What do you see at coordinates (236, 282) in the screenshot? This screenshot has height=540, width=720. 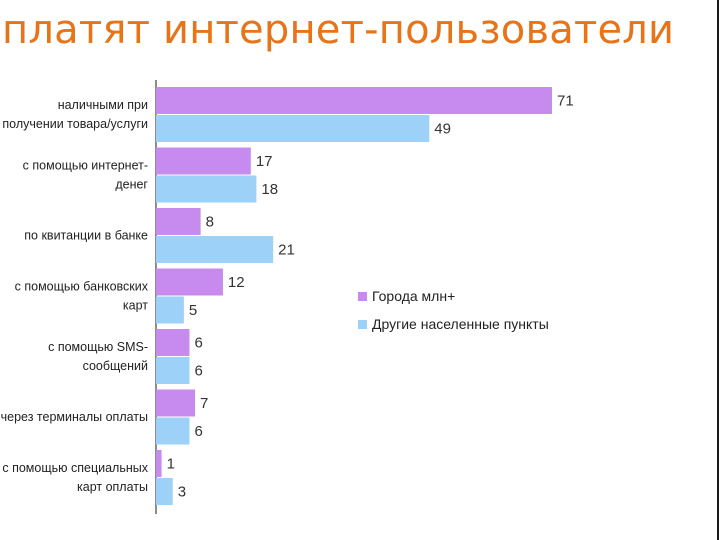 I see `value-label: 12` at bounding box center [236, 282].